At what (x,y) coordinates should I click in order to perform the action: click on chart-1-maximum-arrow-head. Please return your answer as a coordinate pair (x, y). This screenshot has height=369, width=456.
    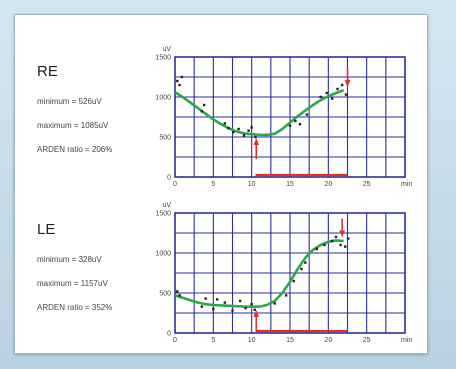
    Looking at the image, I should click on (347, 83).